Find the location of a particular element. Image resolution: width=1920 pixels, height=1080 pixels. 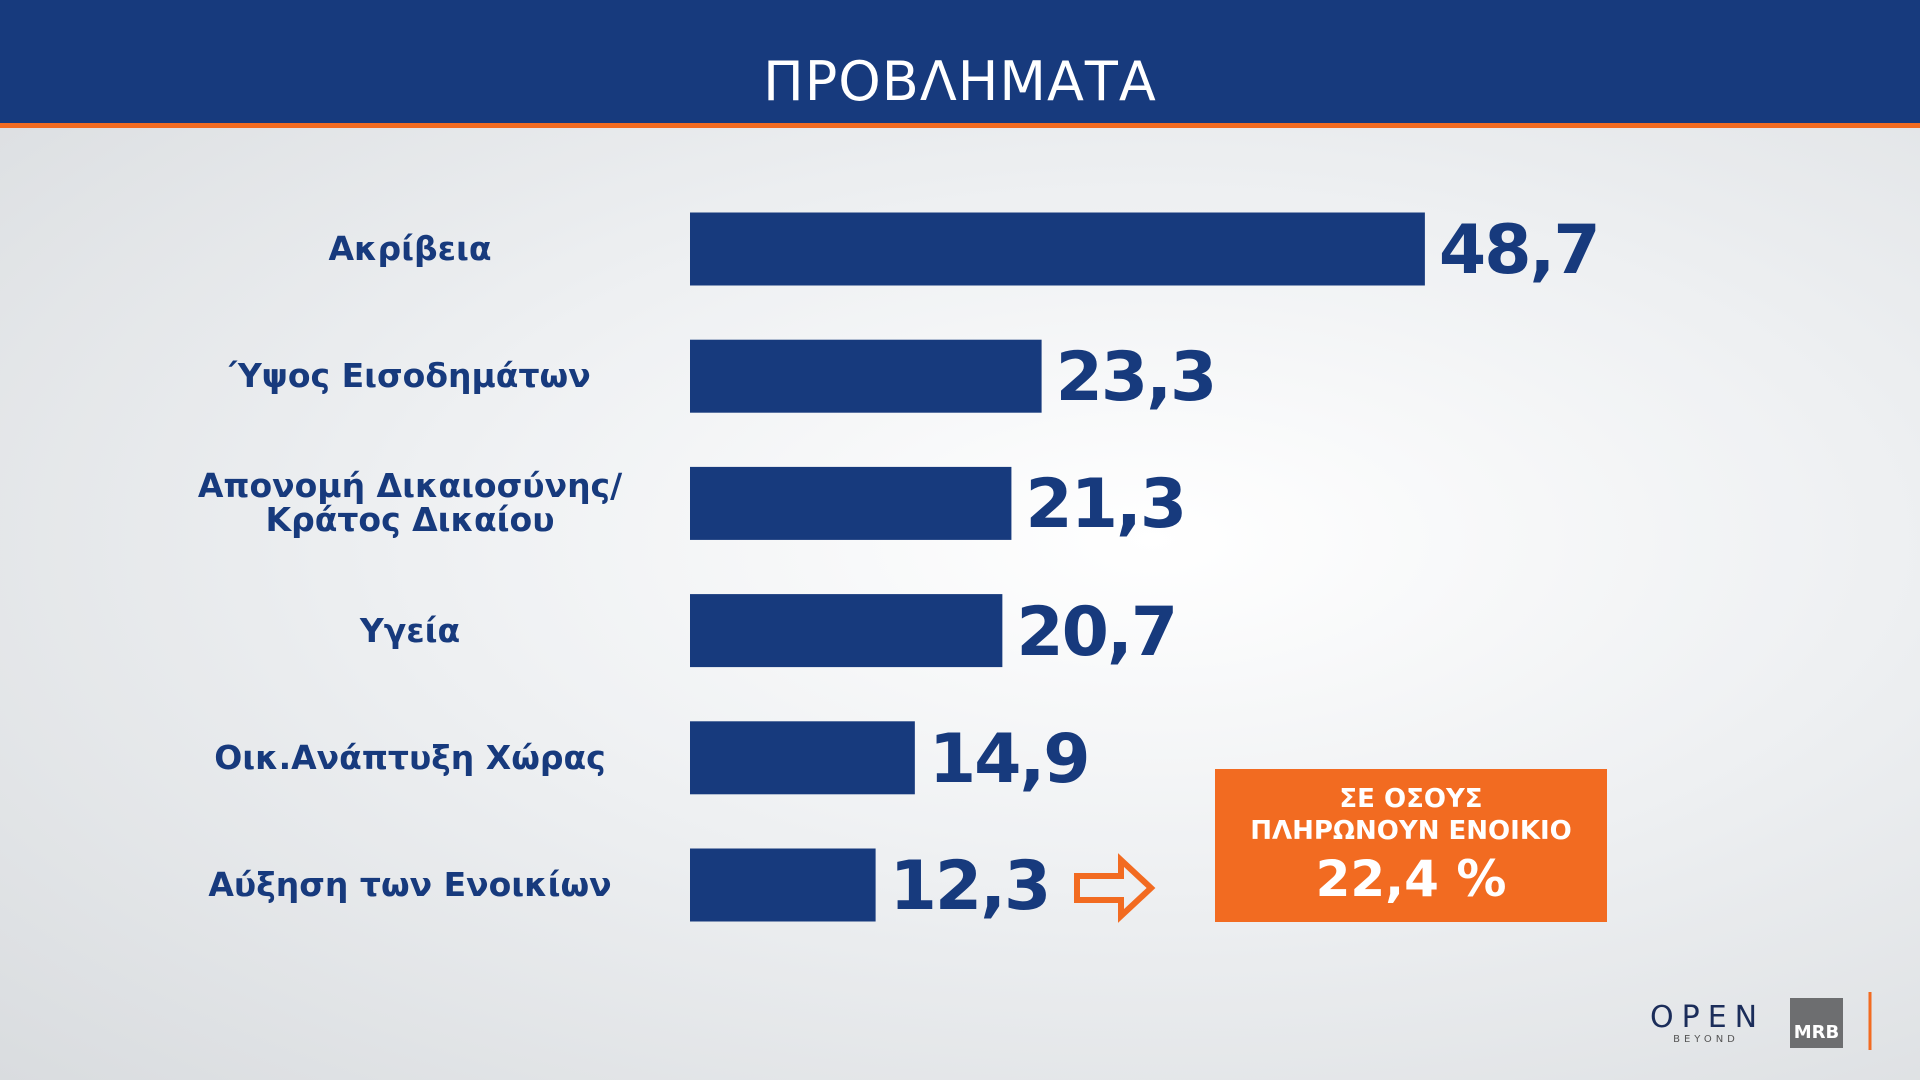

callout-line: ΣΕ ΟΣΟΥΣ is located at coordinates (1411, 799).